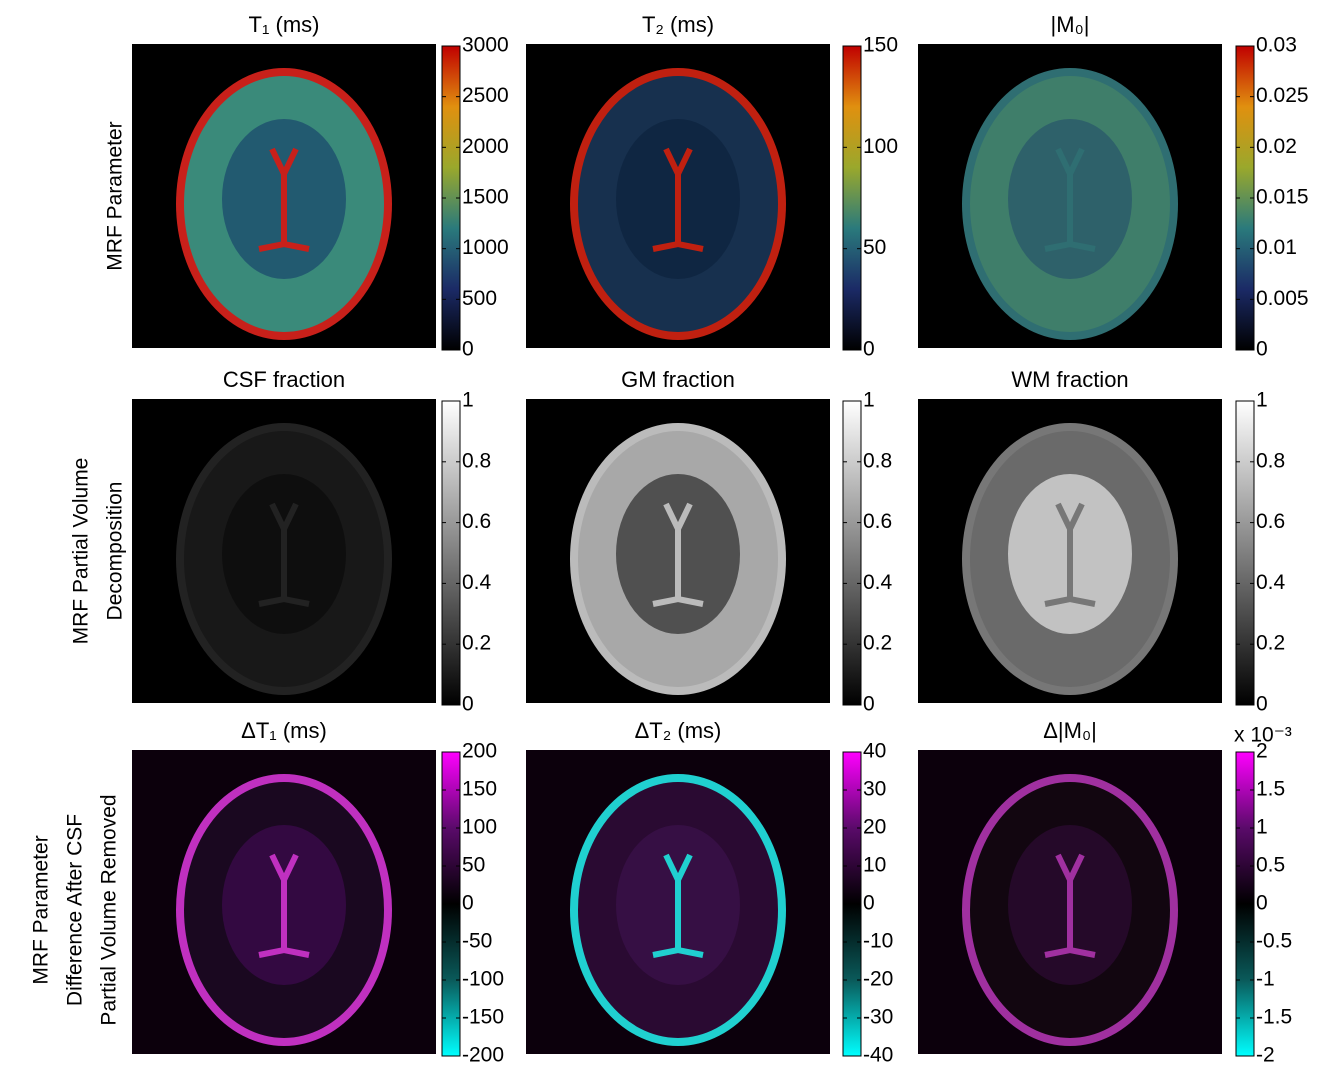 This screenshot has height=1079, width=1335. What do you see at coordinates (678, 730) in the screenshot?
I see `panel-title: ΔT₂ (ms)` at bounding box center [678, 730].